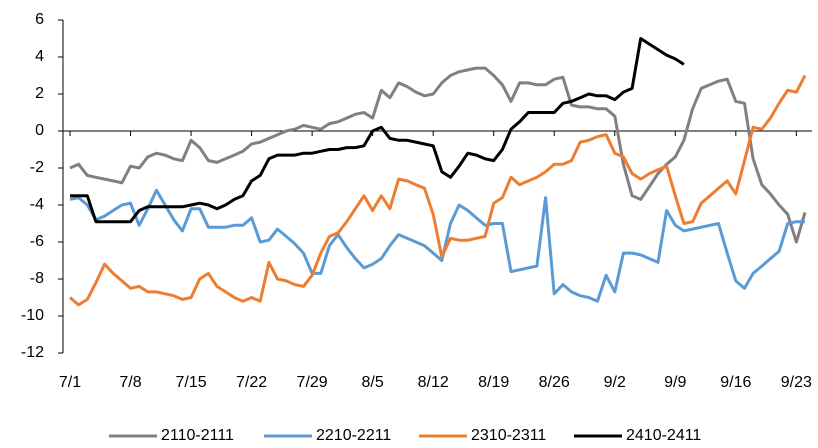  I want to click on x-tick-label: 8/12, so click(433, 382).